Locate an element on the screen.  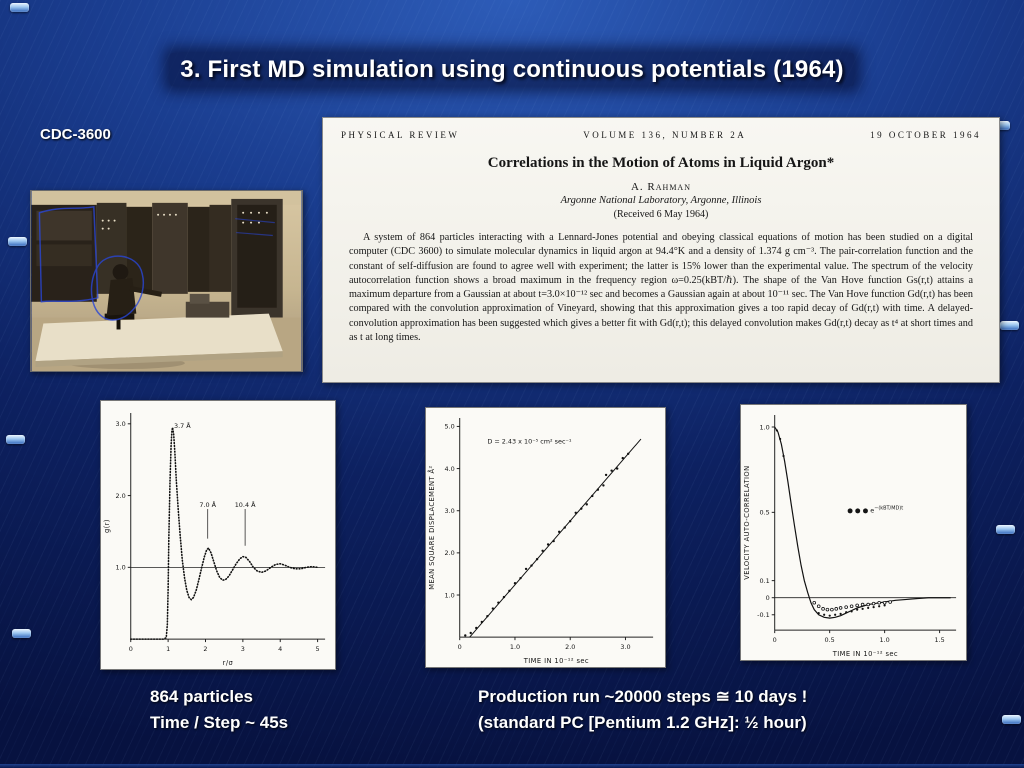
gr-chart: 0 1 2 3 4 5 1.0 2.0 3.0 r/σ g(r) 3.7 Å 7.0 Å 10.4 Å is located at coordinates (214, 540).